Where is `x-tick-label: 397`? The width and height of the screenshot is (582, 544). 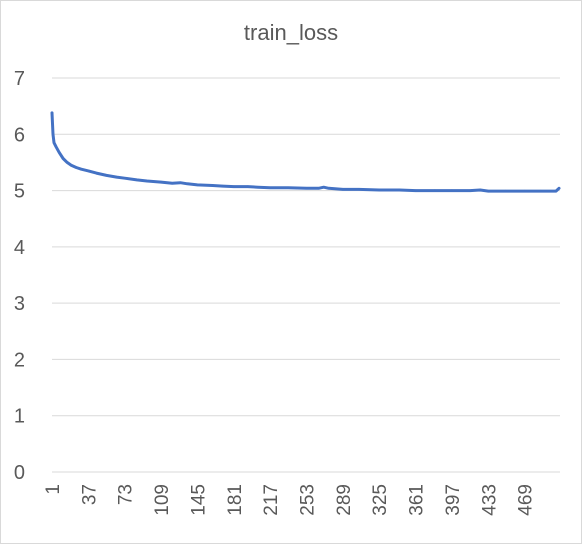
x-tick-label: 397 is located at coordinates (453, 500).